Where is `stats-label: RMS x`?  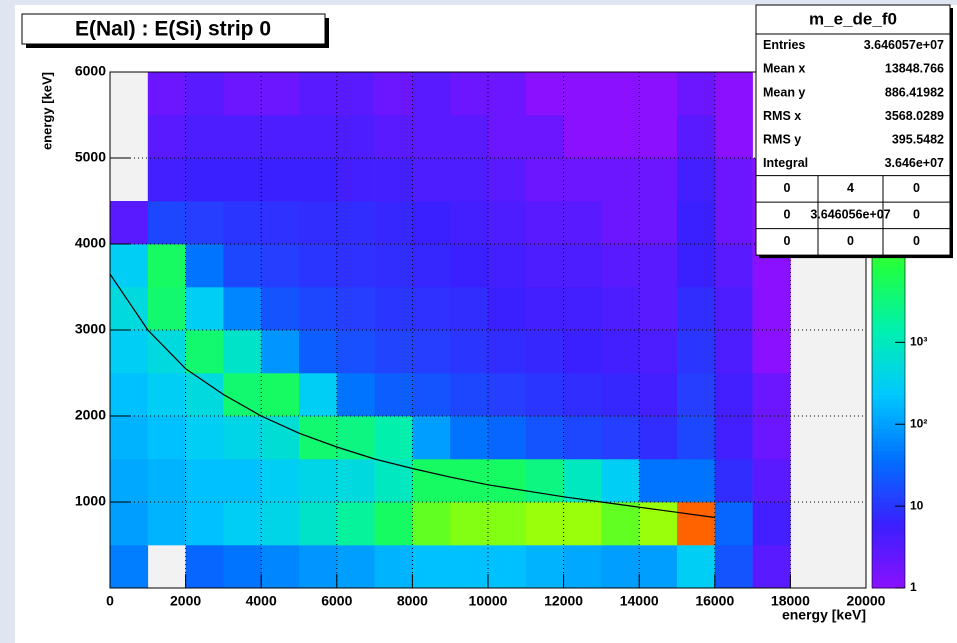
stats-label: RMS x is located at coordinates (782, 116).